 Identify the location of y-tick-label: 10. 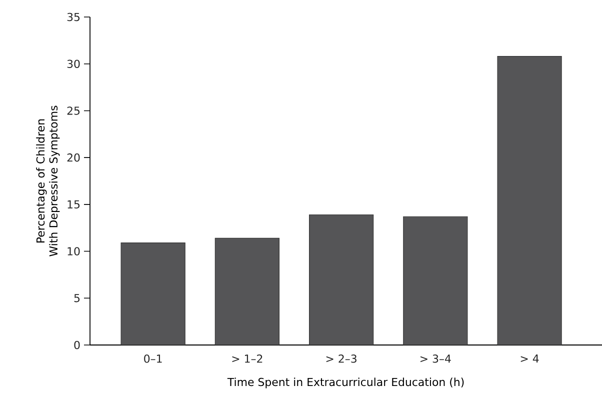
(74, 251).